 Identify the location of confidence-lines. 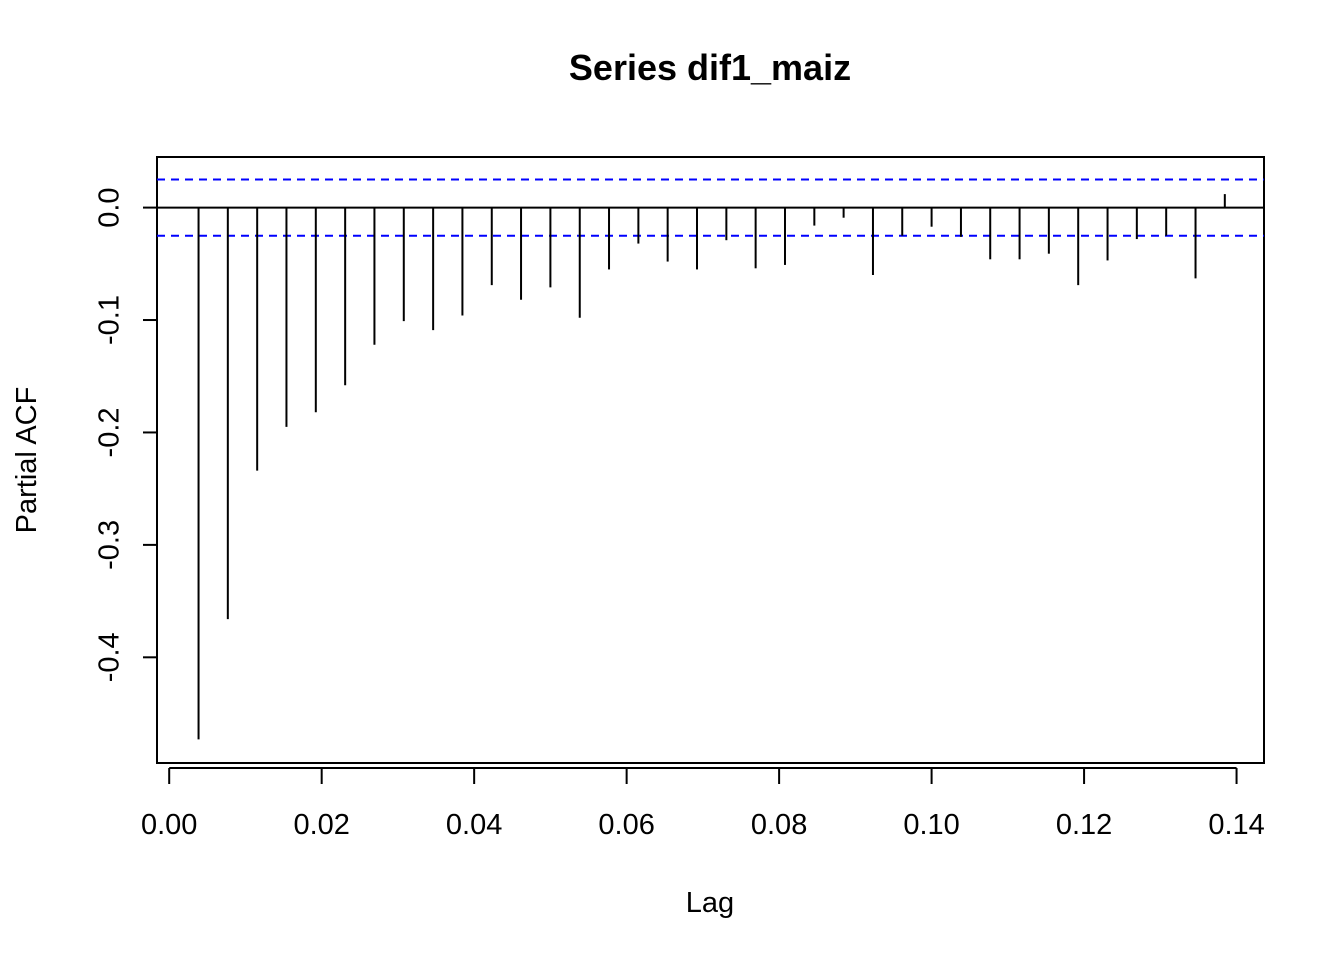
(710, 207).